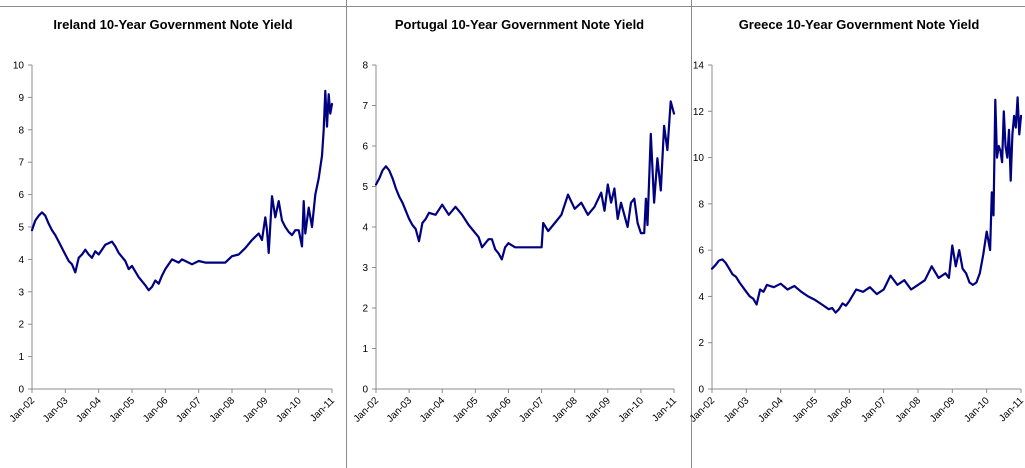  Describe the element at coordinates (699, 66) in the screenshot. I see `y-tick-label: 14` at that location.